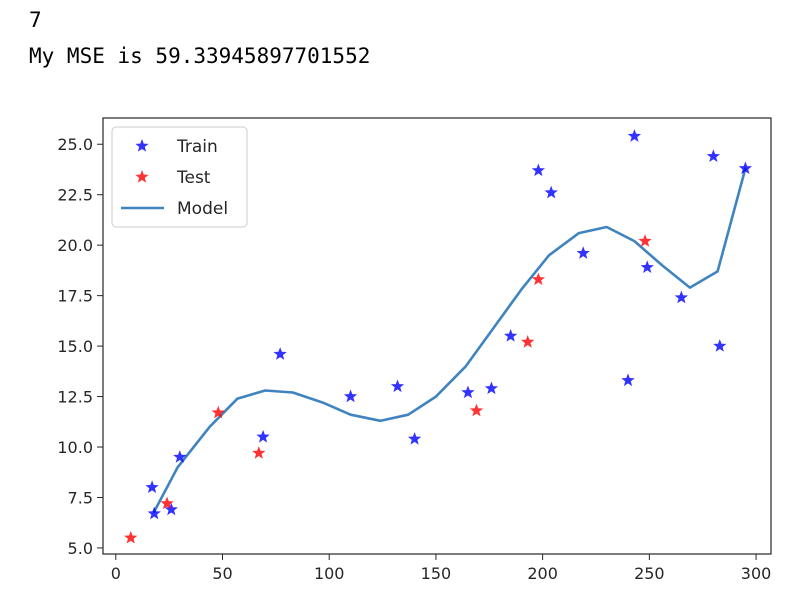 This screenshot has width=802, height=610. What do you see at coordinates (116, 573) in the screenshot?
I see `x-tick-label: 0` at bounding box center [116, 573].